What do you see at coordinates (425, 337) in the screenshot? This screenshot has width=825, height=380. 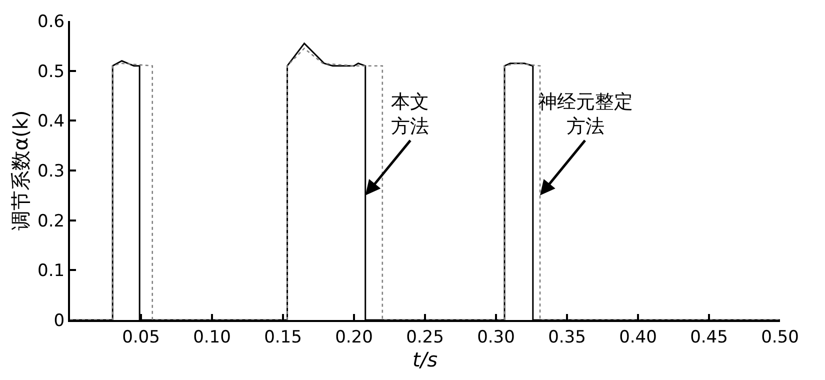 I see `x-tick-label: 0.25` at bounding box center [425, 337].